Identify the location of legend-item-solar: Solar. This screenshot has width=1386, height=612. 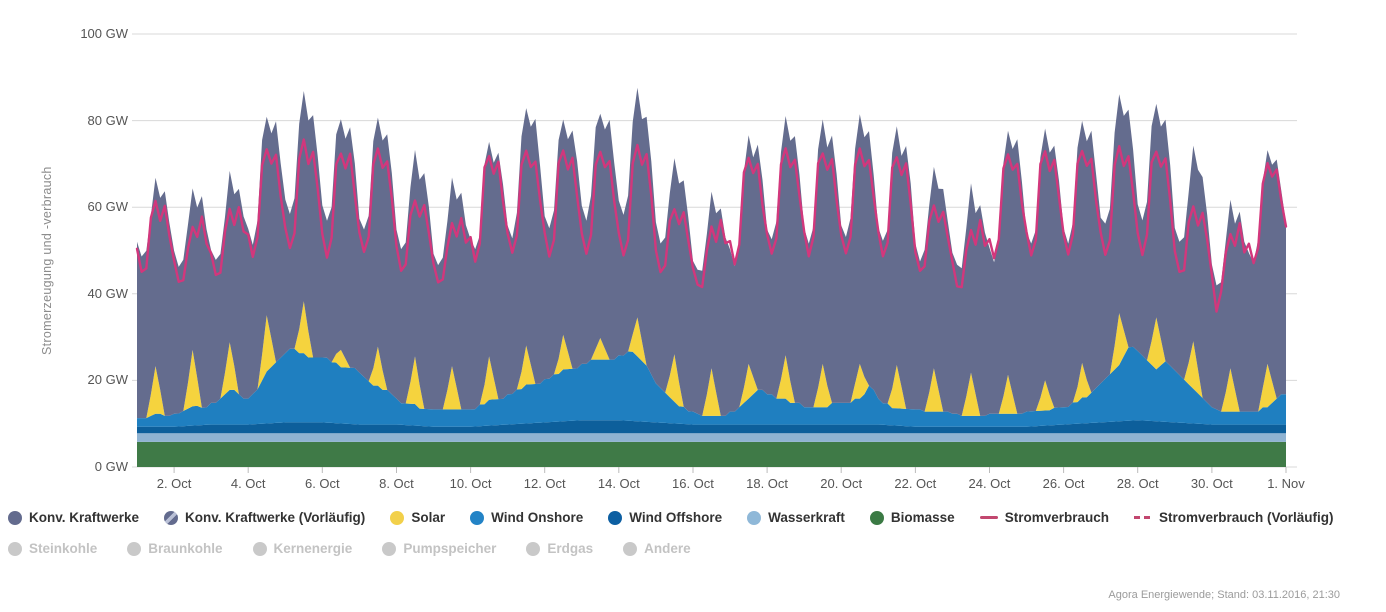
(417, 517).